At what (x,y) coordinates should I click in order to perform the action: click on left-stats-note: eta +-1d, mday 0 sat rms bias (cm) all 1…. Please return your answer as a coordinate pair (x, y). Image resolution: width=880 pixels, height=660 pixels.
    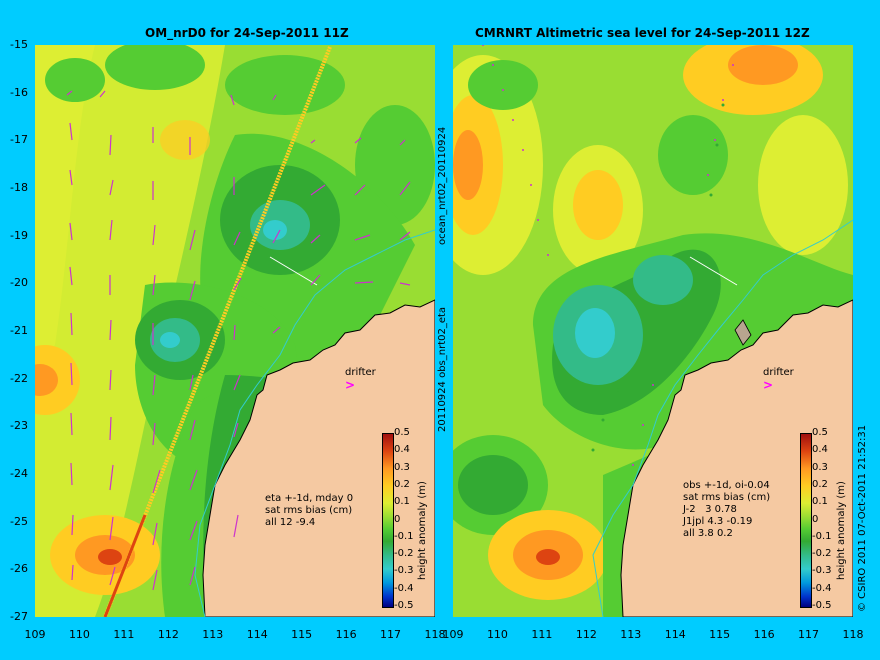
    Looking at the image, I should click on (309, 510).